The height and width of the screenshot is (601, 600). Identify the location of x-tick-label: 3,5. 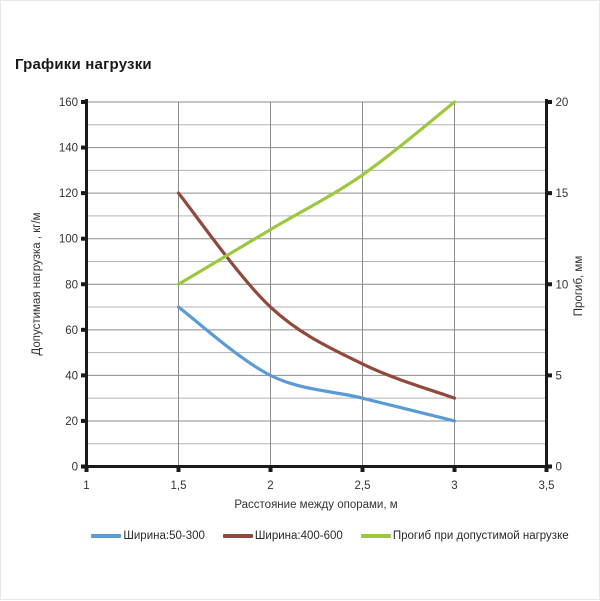
(547, 486).